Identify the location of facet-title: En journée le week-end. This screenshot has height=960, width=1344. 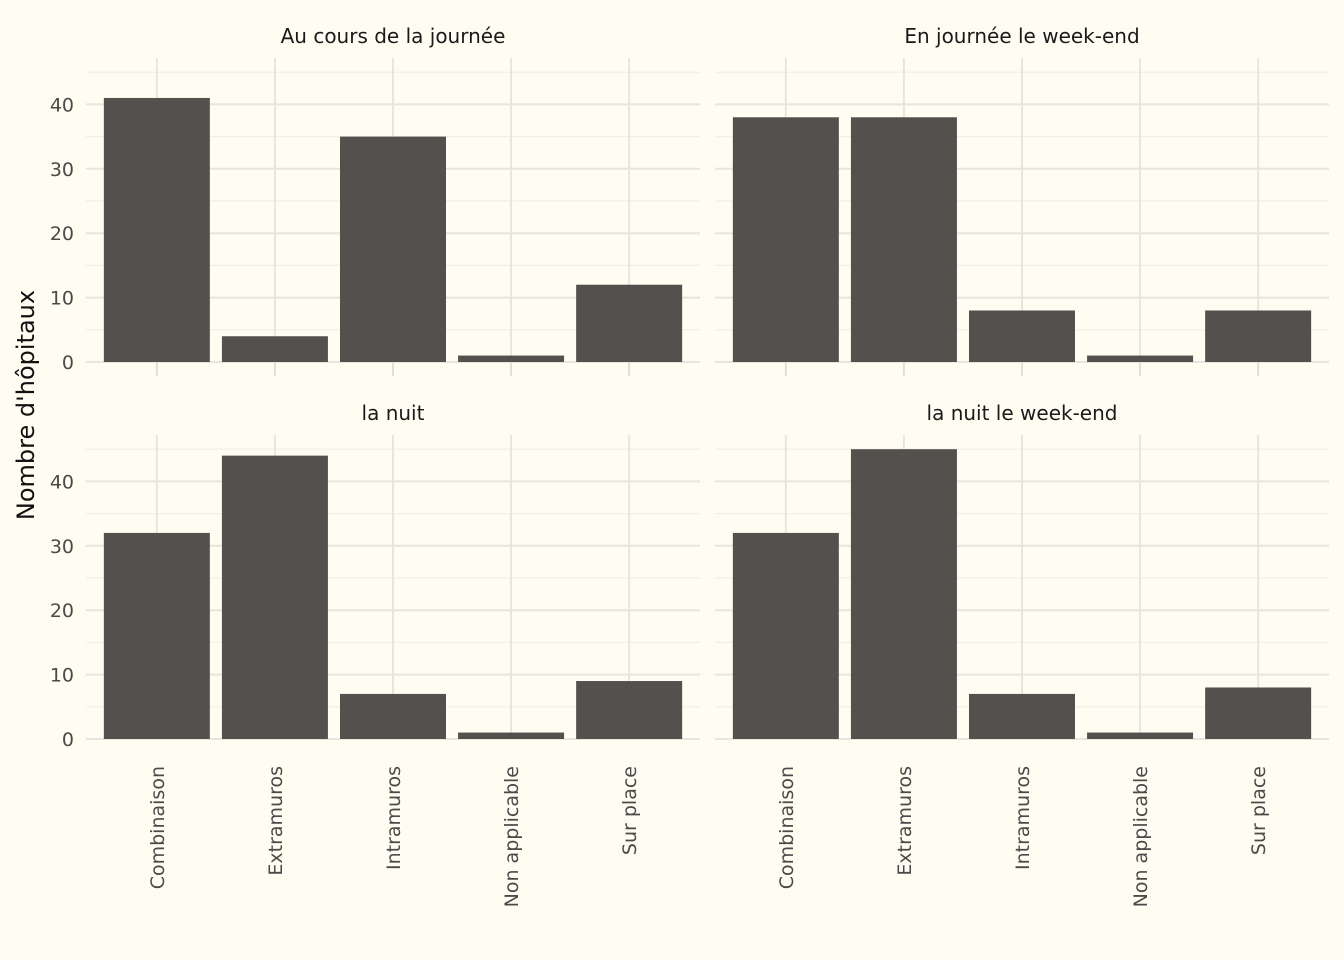
(1021, 36).